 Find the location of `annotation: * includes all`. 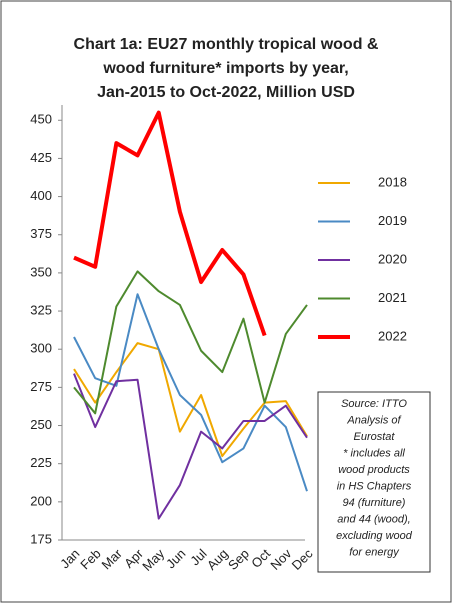

annotation: * includes all is located at coordinates (374, 453).